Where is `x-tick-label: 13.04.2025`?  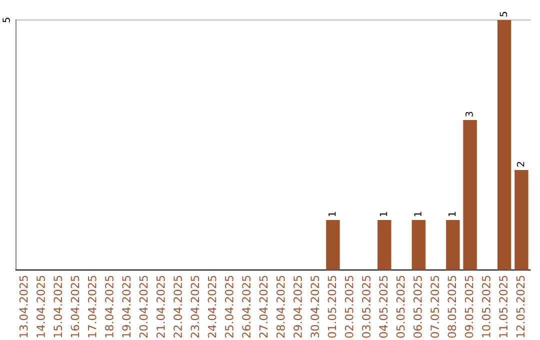 x-tick-label: 13.04.2025 is located at coordinates (23, 307).